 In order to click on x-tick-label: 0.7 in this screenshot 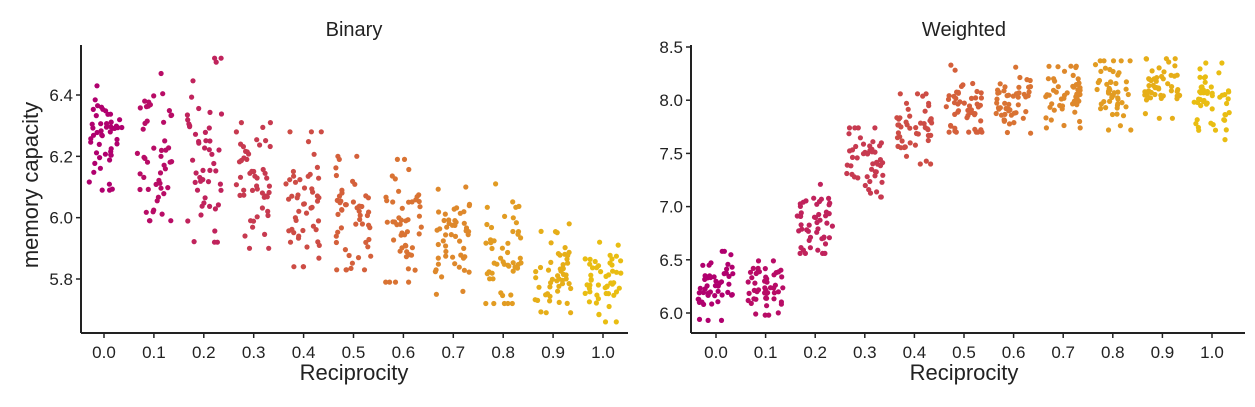, I will do `click(1063, 352)`.